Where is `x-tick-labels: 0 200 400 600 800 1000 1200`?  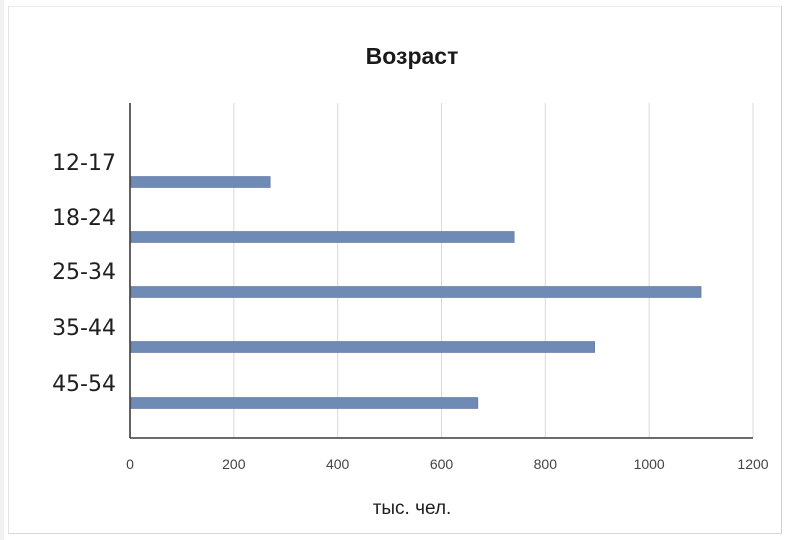 x-tick-labels: 0 200 400 600 800 1000 1200 is located at coordinates (447, 464).